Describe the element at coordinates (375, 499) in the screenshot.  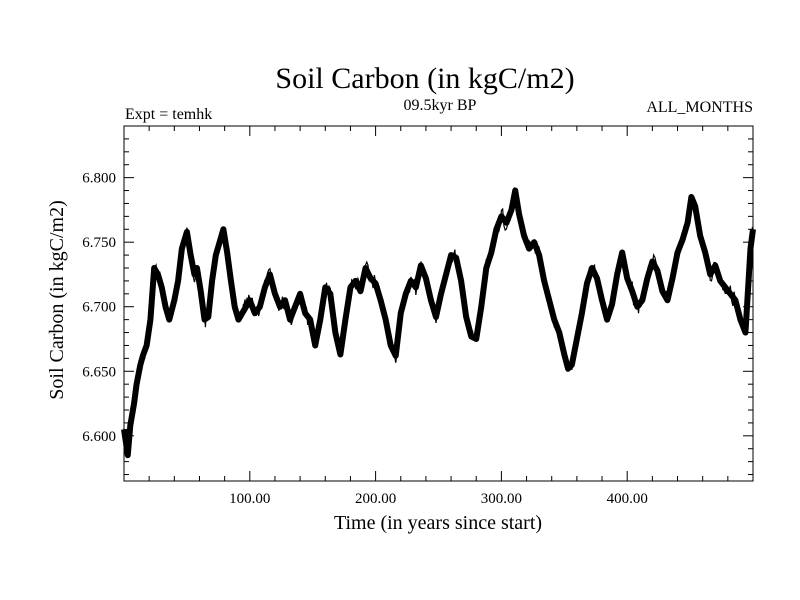
I see `x-tick-label: 200.00` at that location.